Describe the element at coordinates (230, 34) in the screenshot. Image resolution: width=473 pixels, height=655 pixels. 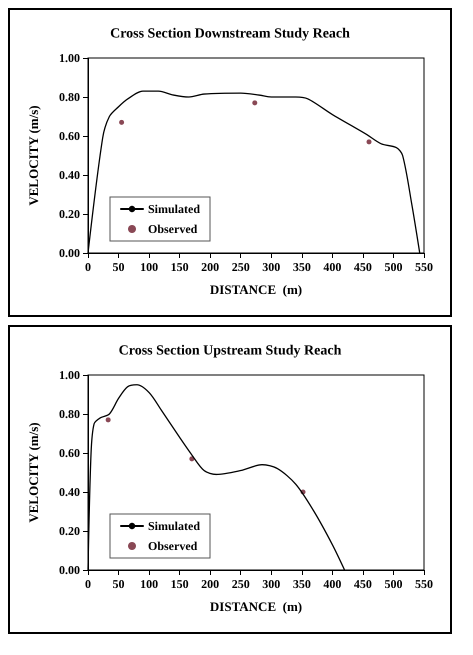
I see `chart-title: Cross Section Downstream Study Reach` at that location.